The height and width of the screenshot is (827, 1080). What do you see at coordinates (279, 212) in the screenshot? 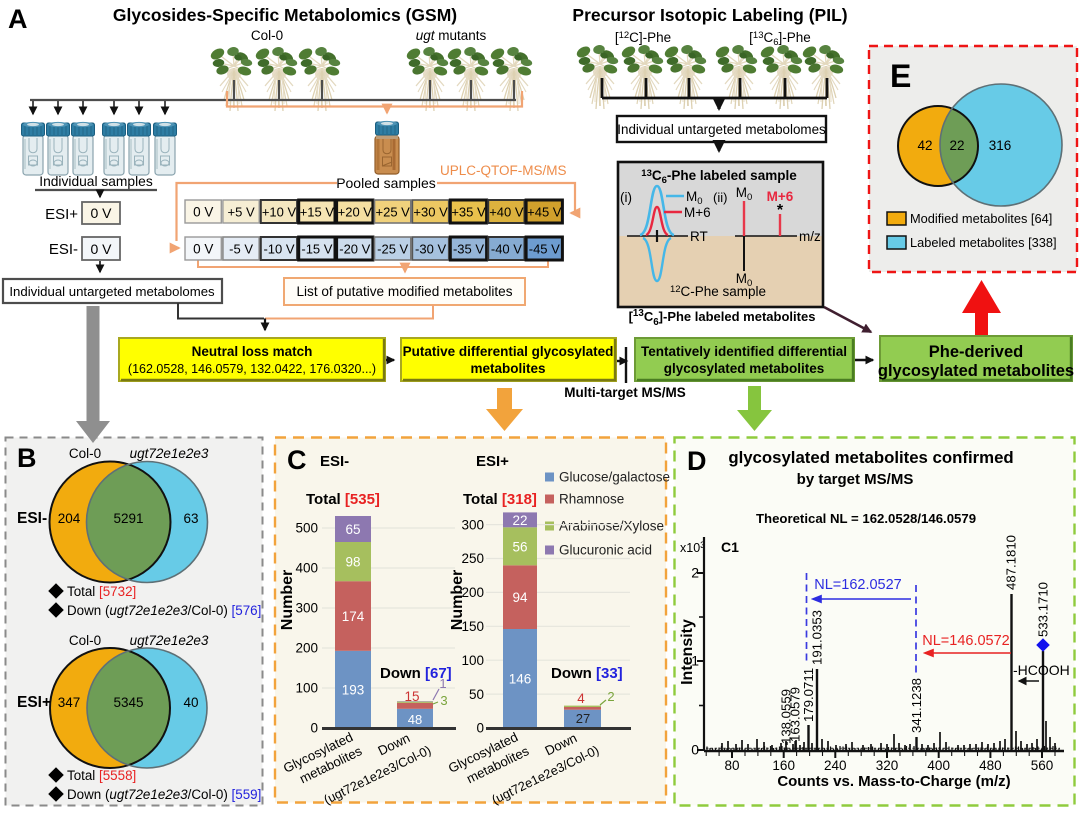
I see `svg-text: +10 V` at bounding box center [279, 212].